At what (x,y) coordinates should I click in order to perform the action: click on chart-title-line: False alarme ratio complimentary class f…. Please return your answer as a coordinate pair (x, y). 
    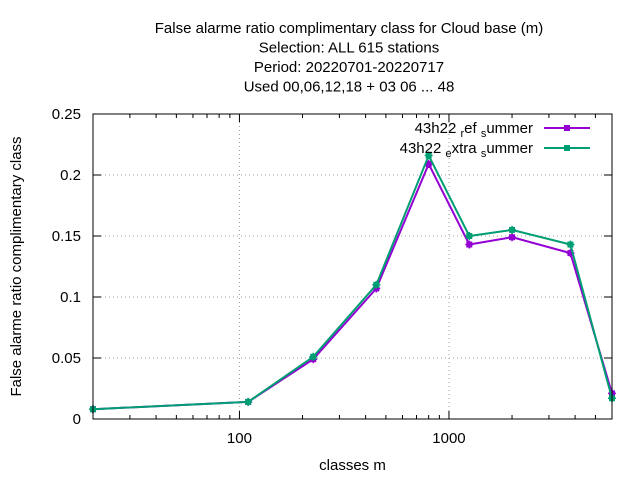
    Looking at the image, I should click on (349, 28).